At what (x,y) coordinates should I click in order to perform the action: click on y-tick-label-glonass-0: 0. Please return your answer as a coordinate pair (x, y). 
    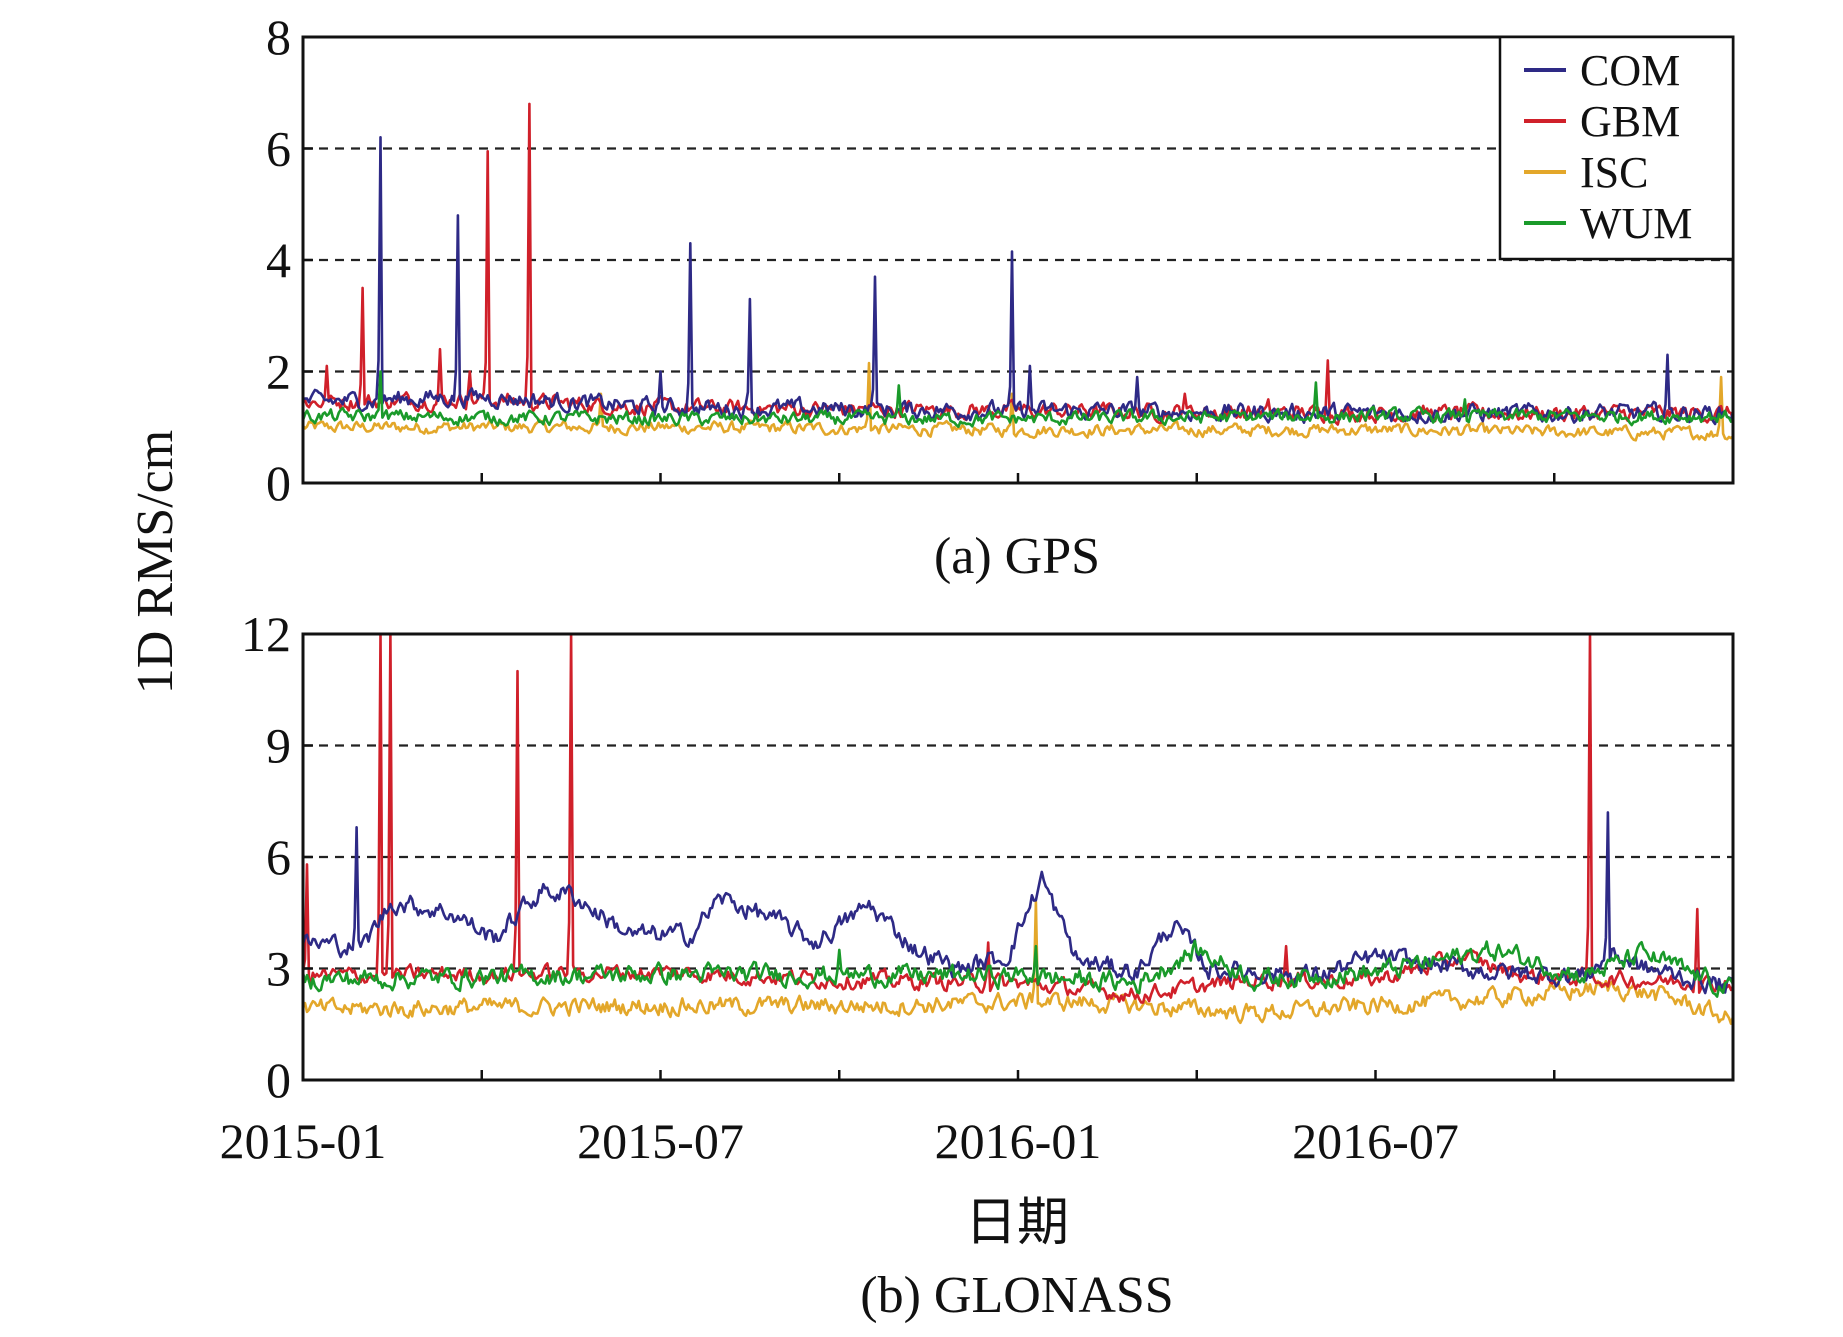
    Looking at the image, I should click on (278, 1080).